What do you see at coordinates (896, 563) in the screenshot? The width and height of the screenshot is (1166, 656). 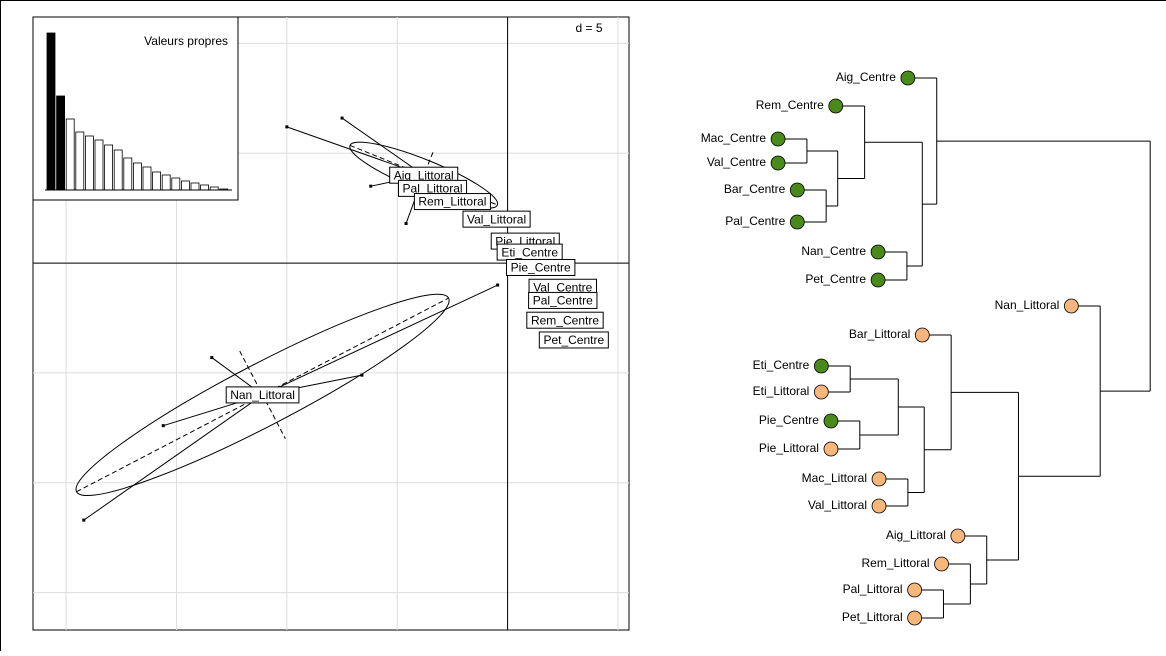 I see `leaf-label: Rem_Littoral` at bounding box center [896, 563].